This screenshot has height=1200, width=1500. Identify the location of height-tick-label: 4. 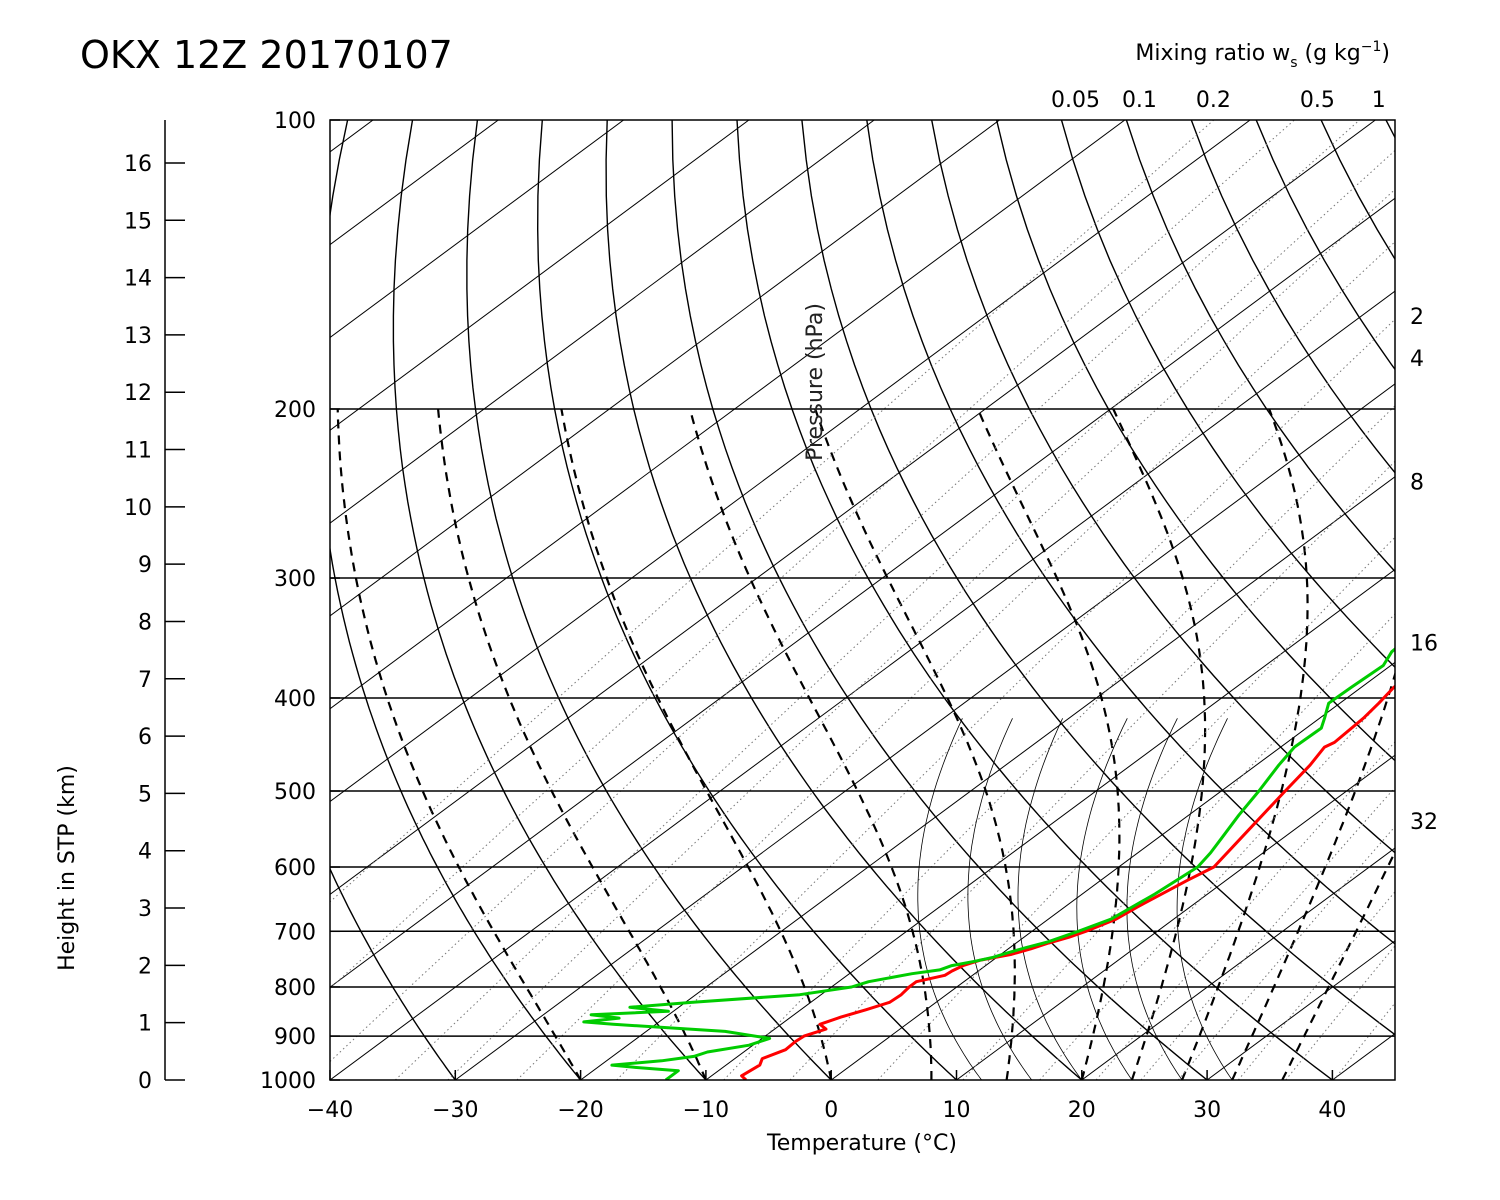
(145, 852).